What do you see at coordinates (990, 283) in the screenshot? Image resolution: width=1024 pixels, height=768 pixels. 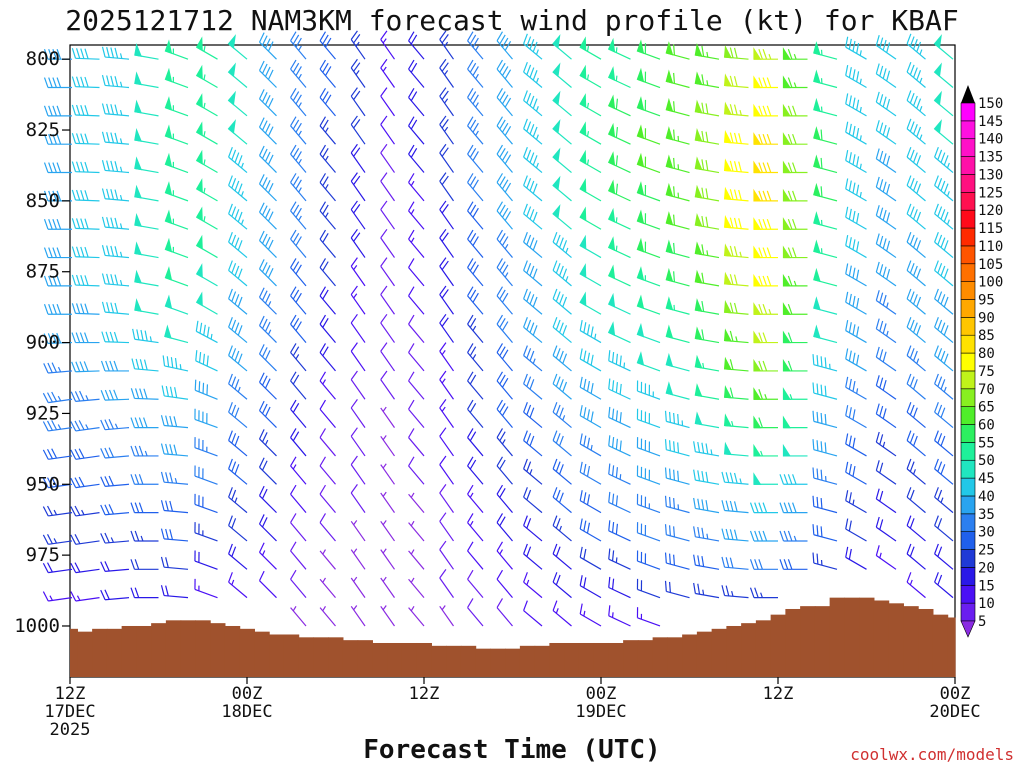 I see `colorbar-label: 100` at bounding box center [990, 283].